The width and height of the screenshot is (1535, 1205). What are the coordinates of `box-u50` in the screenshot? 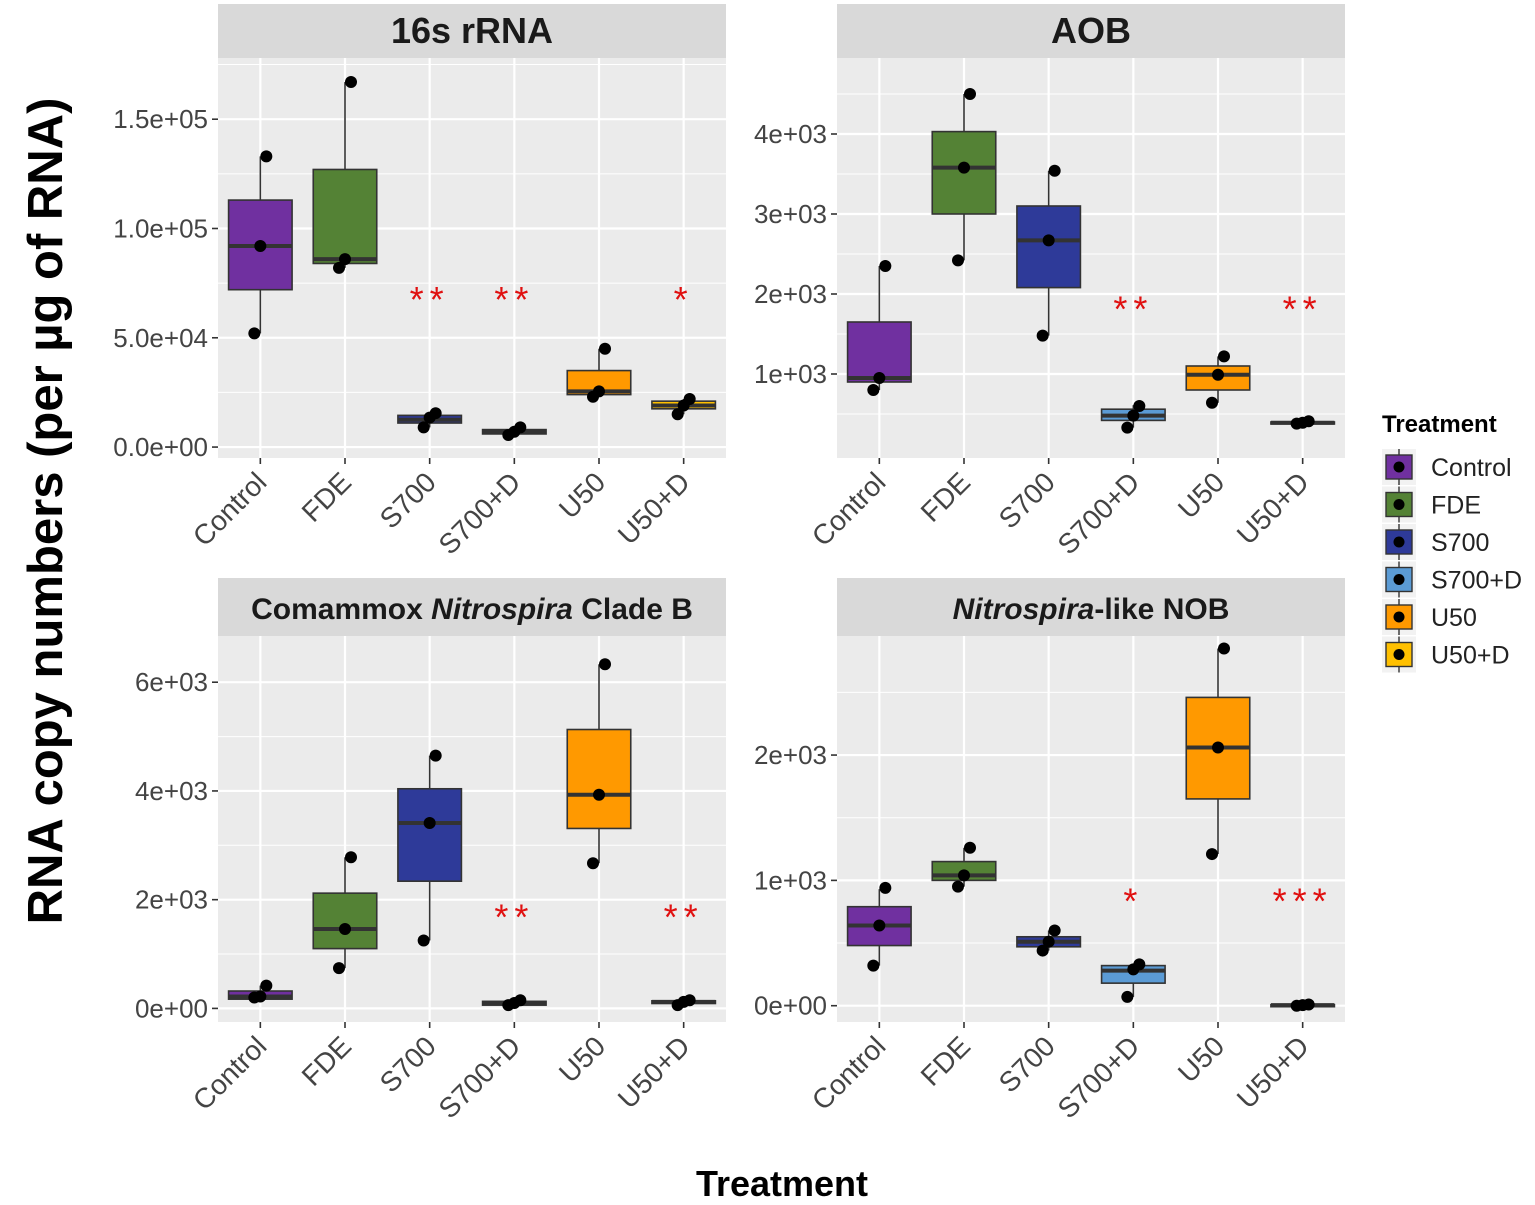 It's located at (1218, 379).